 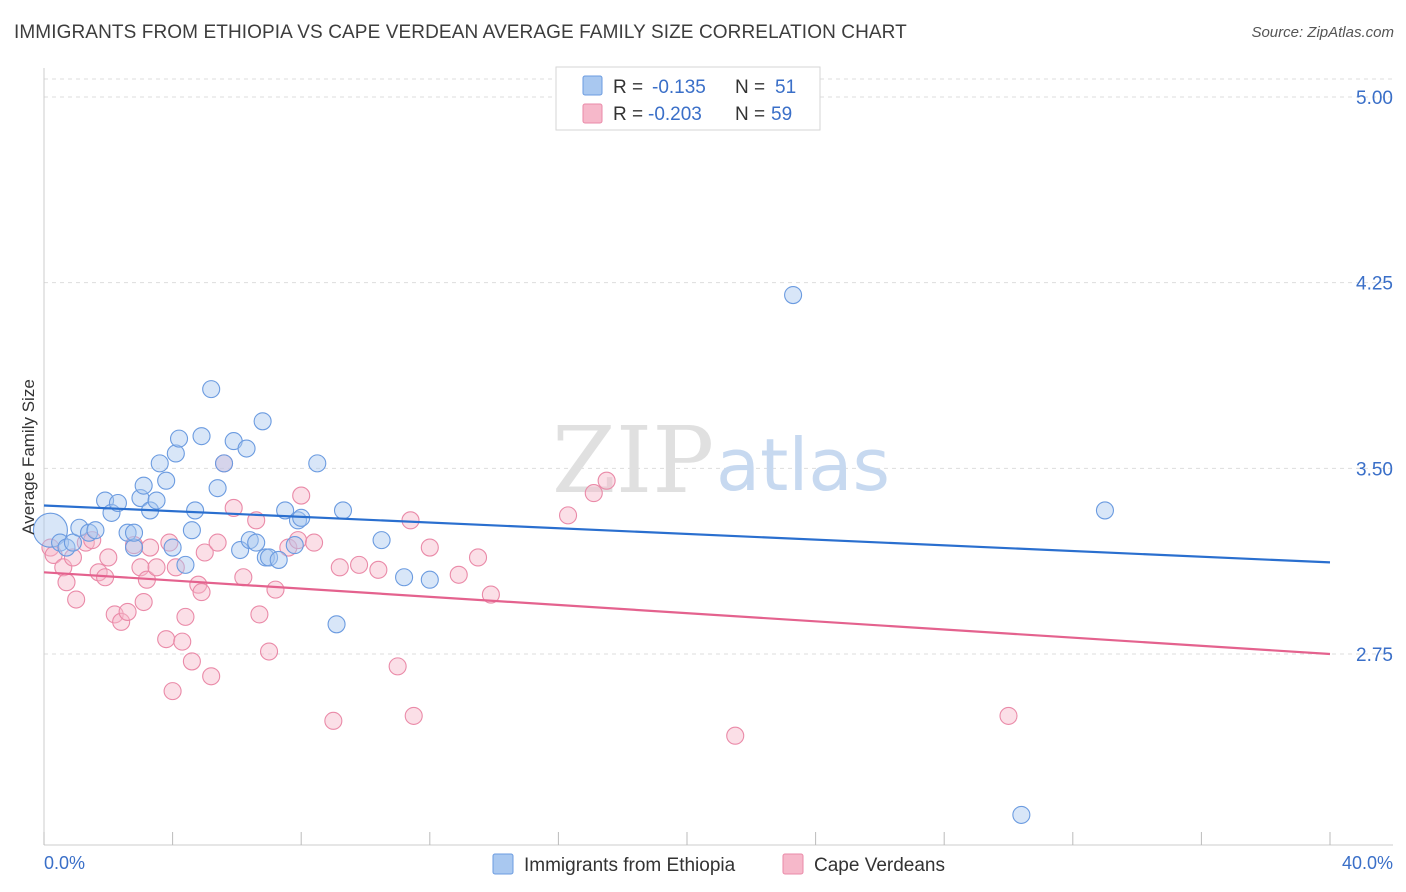 What do you see at coordinates (803, 465) in the screenshot?
I see `watermark-atlas: atlas` at bounding box center [803, 465].